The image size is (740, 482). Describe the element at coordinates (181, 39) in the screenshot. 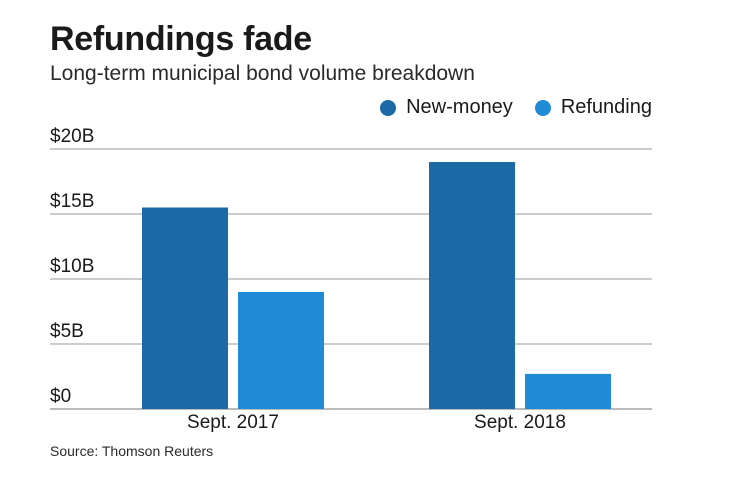

I see `chart-title: Refundings fade` at that location.